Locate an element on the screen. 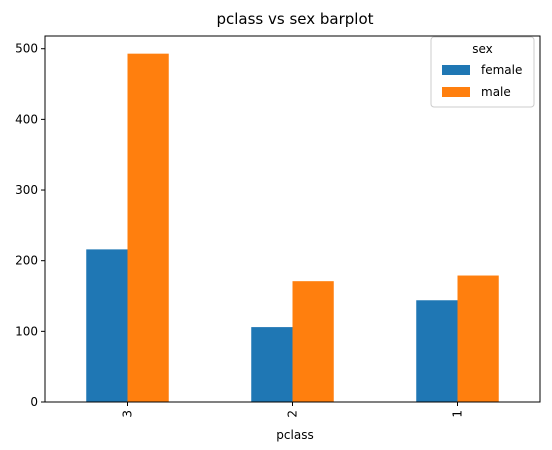 This screenshot has height=450, width=552. x-axis-ticks: 3 2 1 is located at coordinates (293, 410).